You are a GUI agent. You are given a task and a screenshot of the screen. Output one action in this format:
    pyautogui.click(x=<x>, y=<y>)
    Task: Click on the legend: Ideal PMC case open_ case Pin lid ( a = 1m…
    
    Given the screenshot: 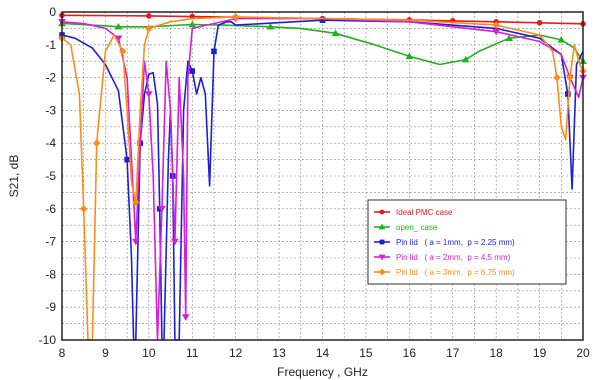 What is the action you would take?
    pyautogui.click(x=467, y=242)
    